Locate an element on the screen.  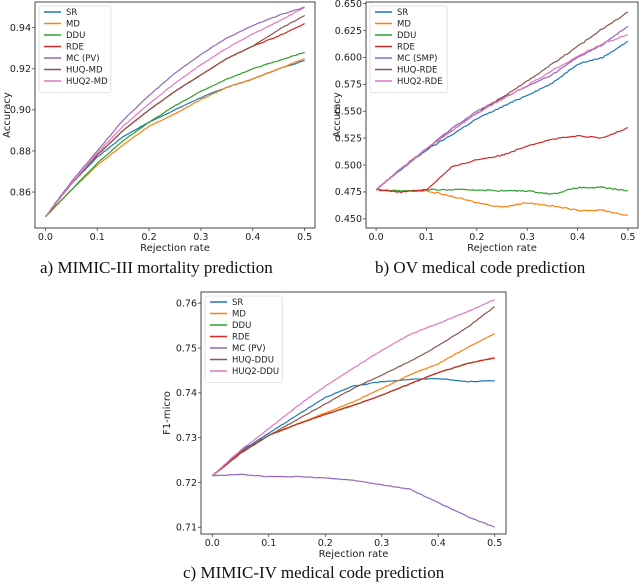
series-line-huq-ddu is located at coordinates (353, 391).